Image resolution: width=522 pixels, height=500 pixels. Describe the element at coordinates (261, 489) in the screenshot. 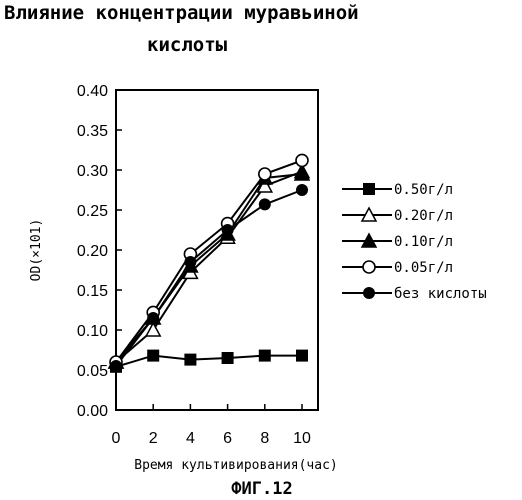

I see `figure-caption: ФИГ.12` at that location.